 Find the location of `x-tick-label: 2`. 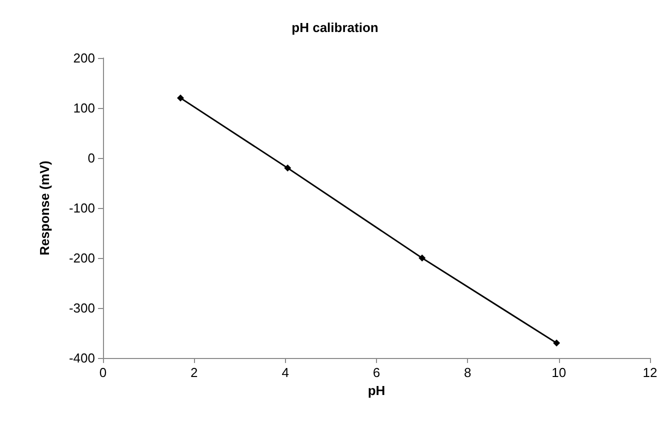

x-tick-label: 2 is located at coordinates (194, 372).